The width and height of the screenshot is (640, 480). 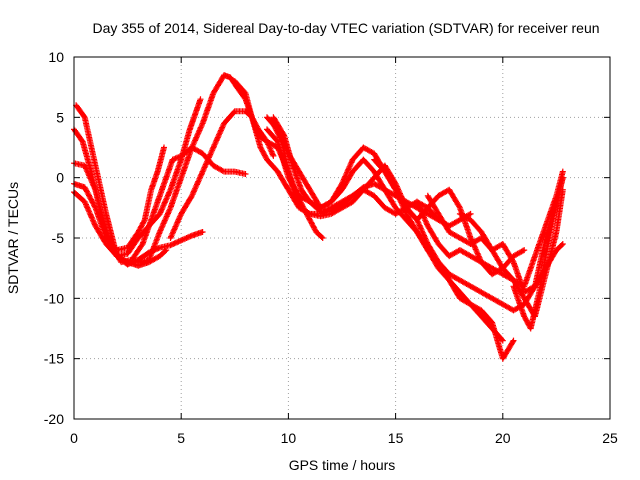 I want to click on y-tick-label: -15, so click(x=54, y=359).